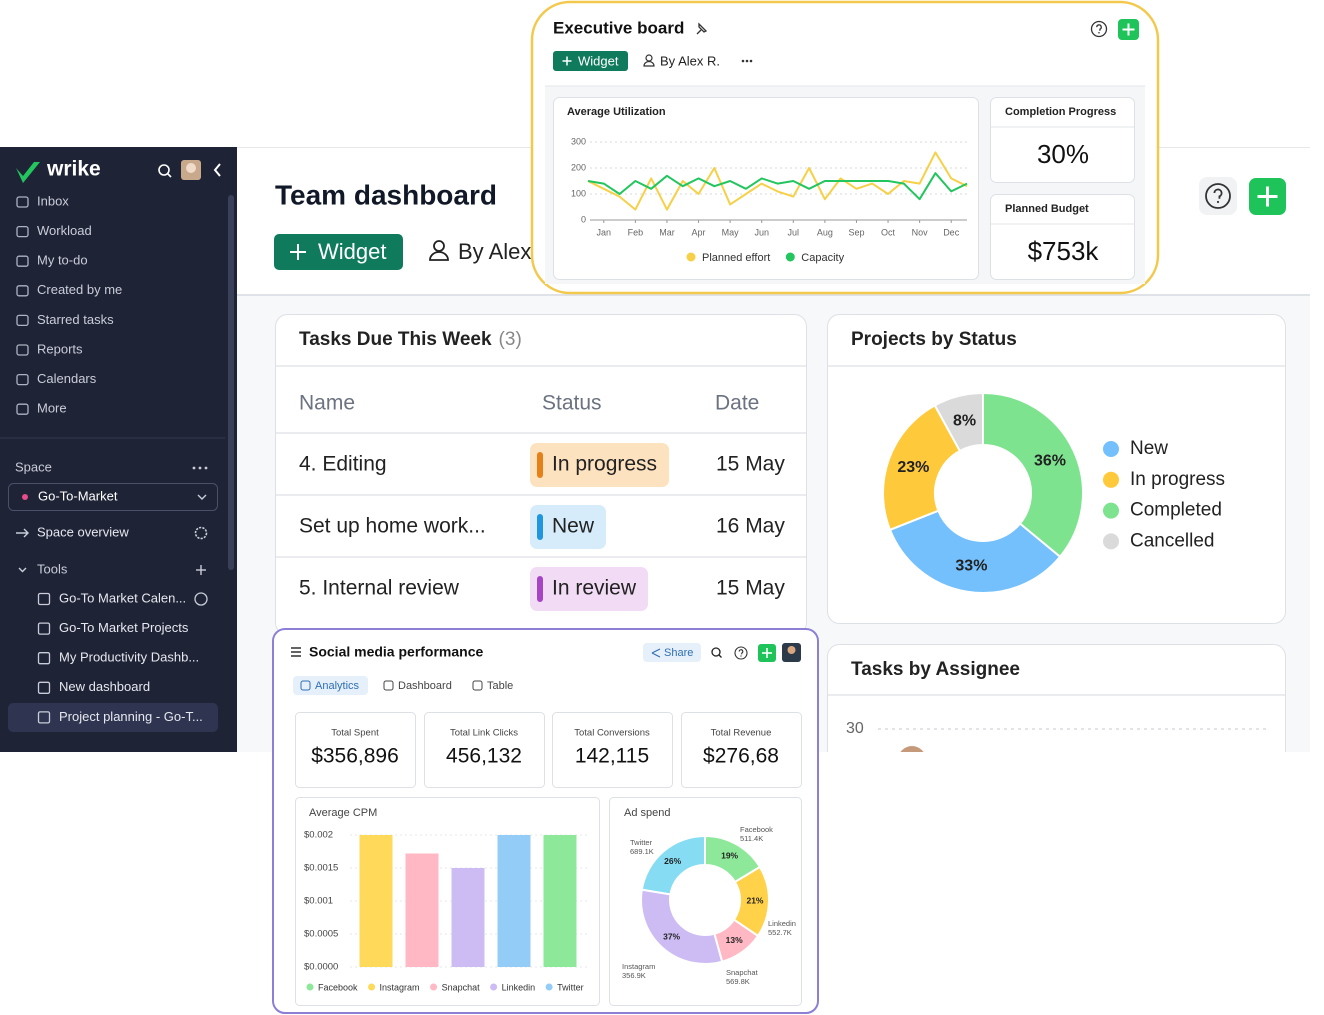 The width and height of the screenshot is (1324, 1015). Describe the element at coordinates (519, 987) in the screenshot. I see `legend-label: Linkedin` at that location.